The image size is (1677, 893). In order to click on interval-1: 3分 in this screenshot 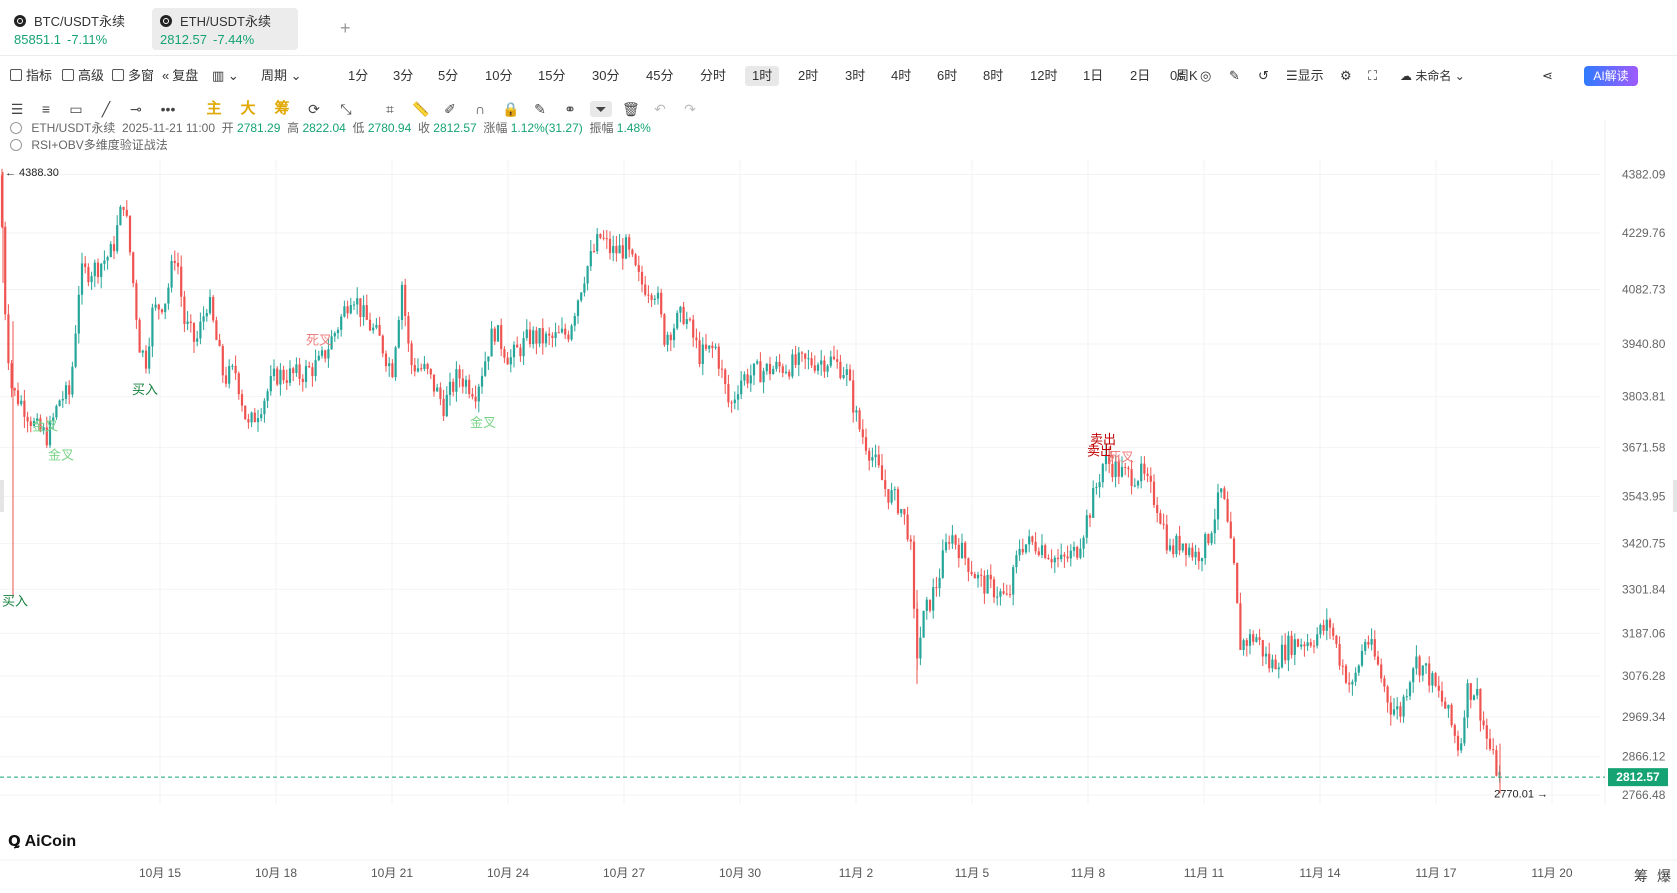, I will do `click(403, 75)`.